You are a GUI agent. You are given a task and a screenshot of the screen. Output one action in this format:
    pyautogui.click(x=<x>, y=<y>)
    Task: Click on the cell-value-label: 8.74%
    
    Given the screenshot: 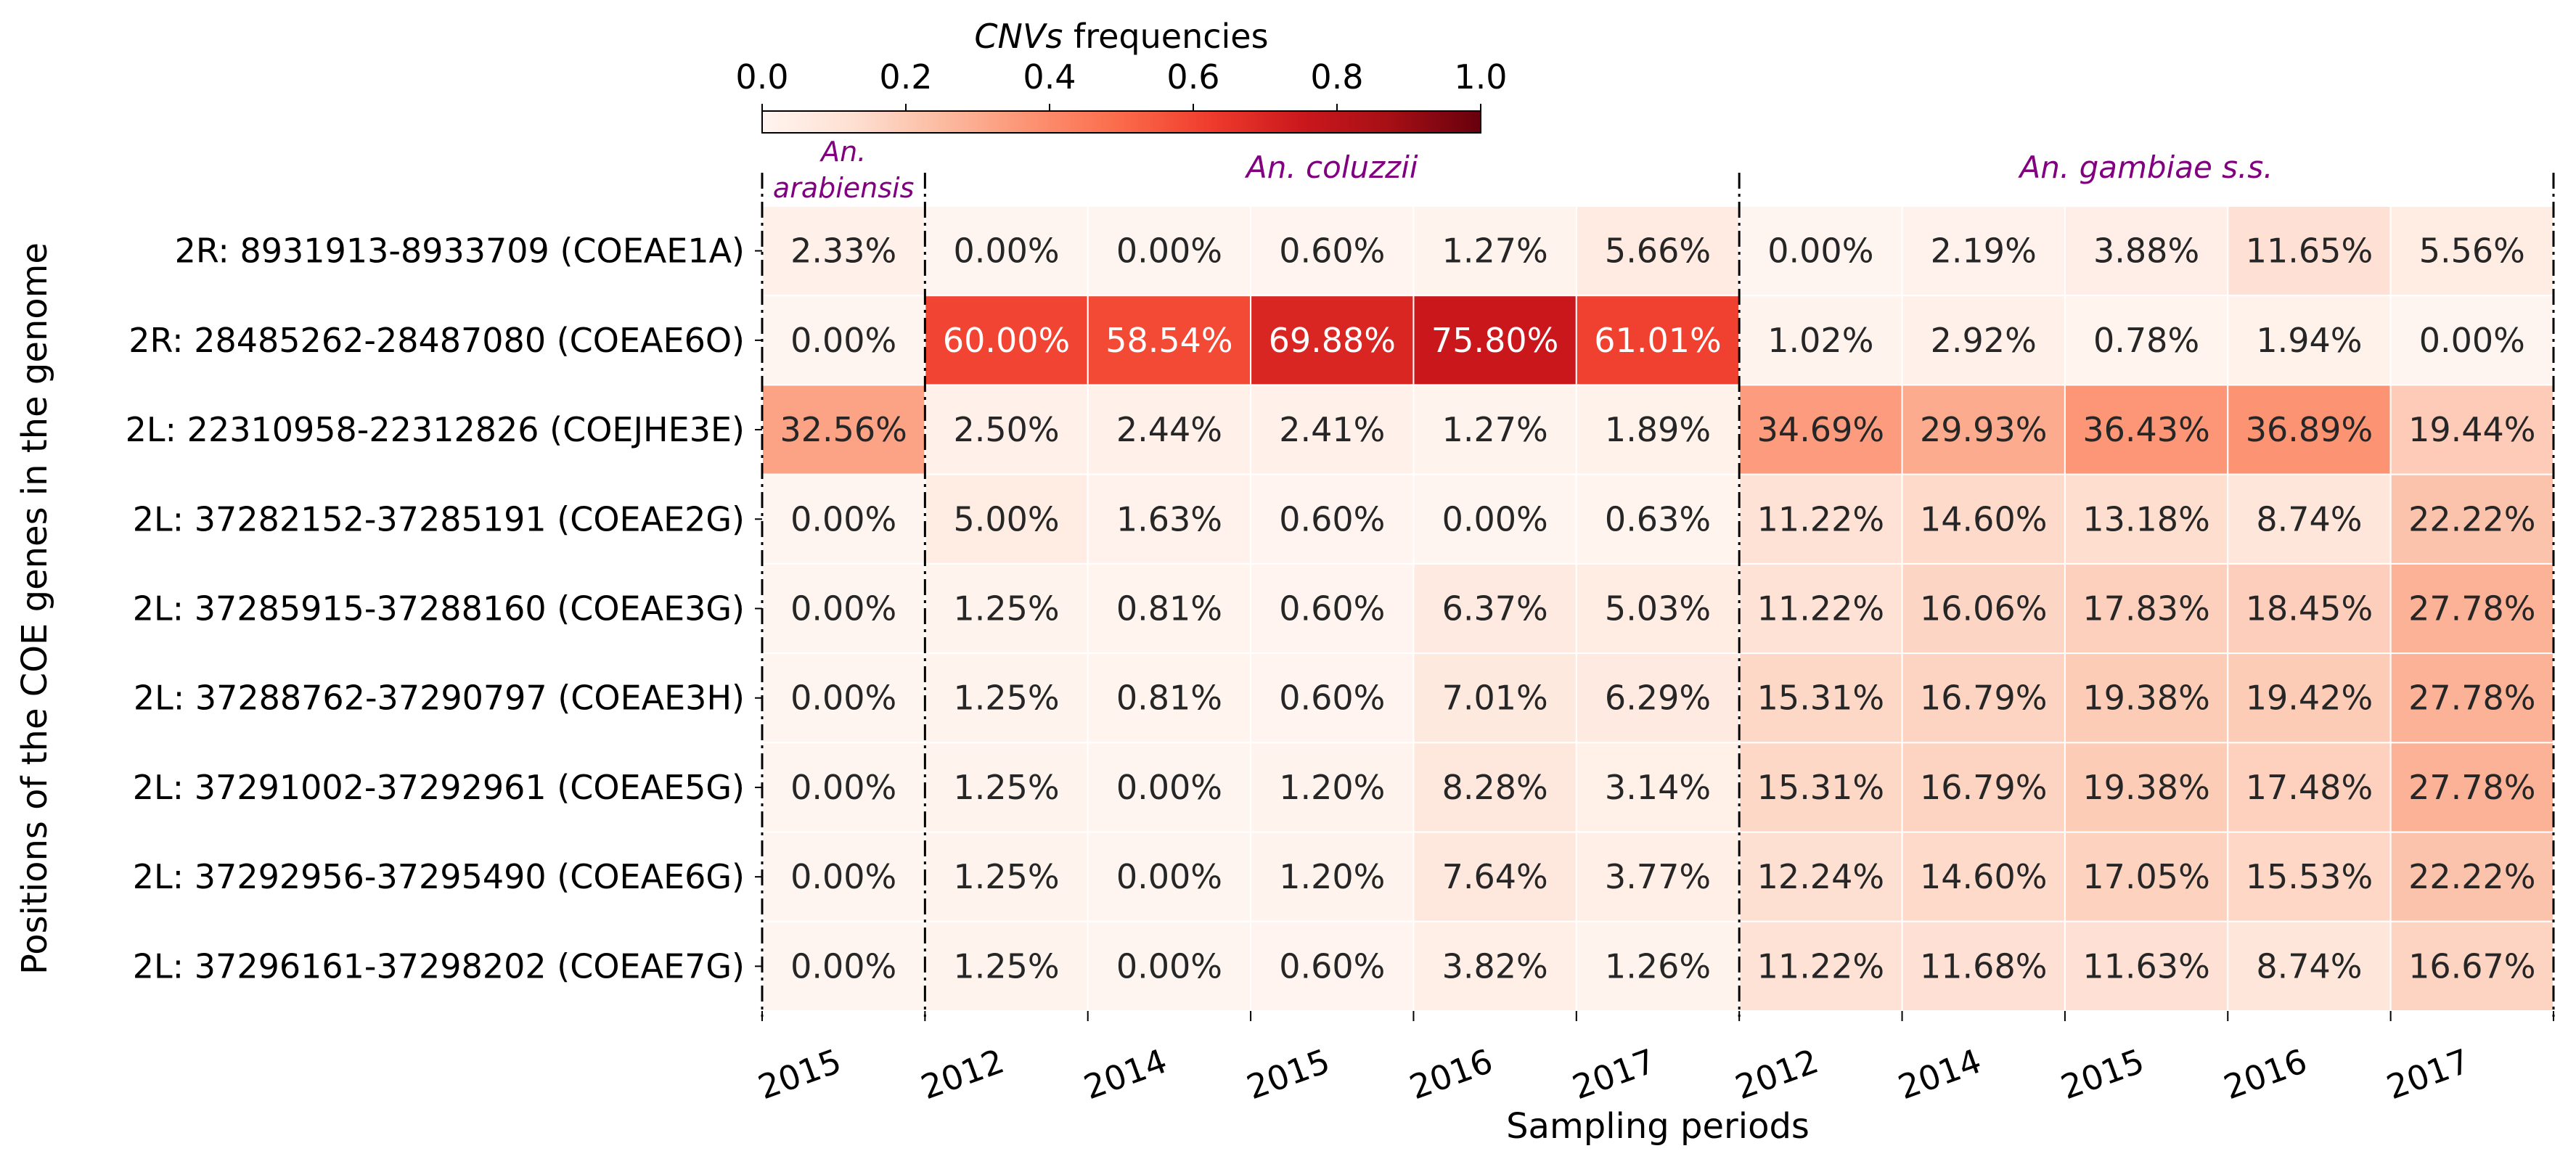 What is the action you would take?
    pyautogui.click(x=2309, y=966)
    